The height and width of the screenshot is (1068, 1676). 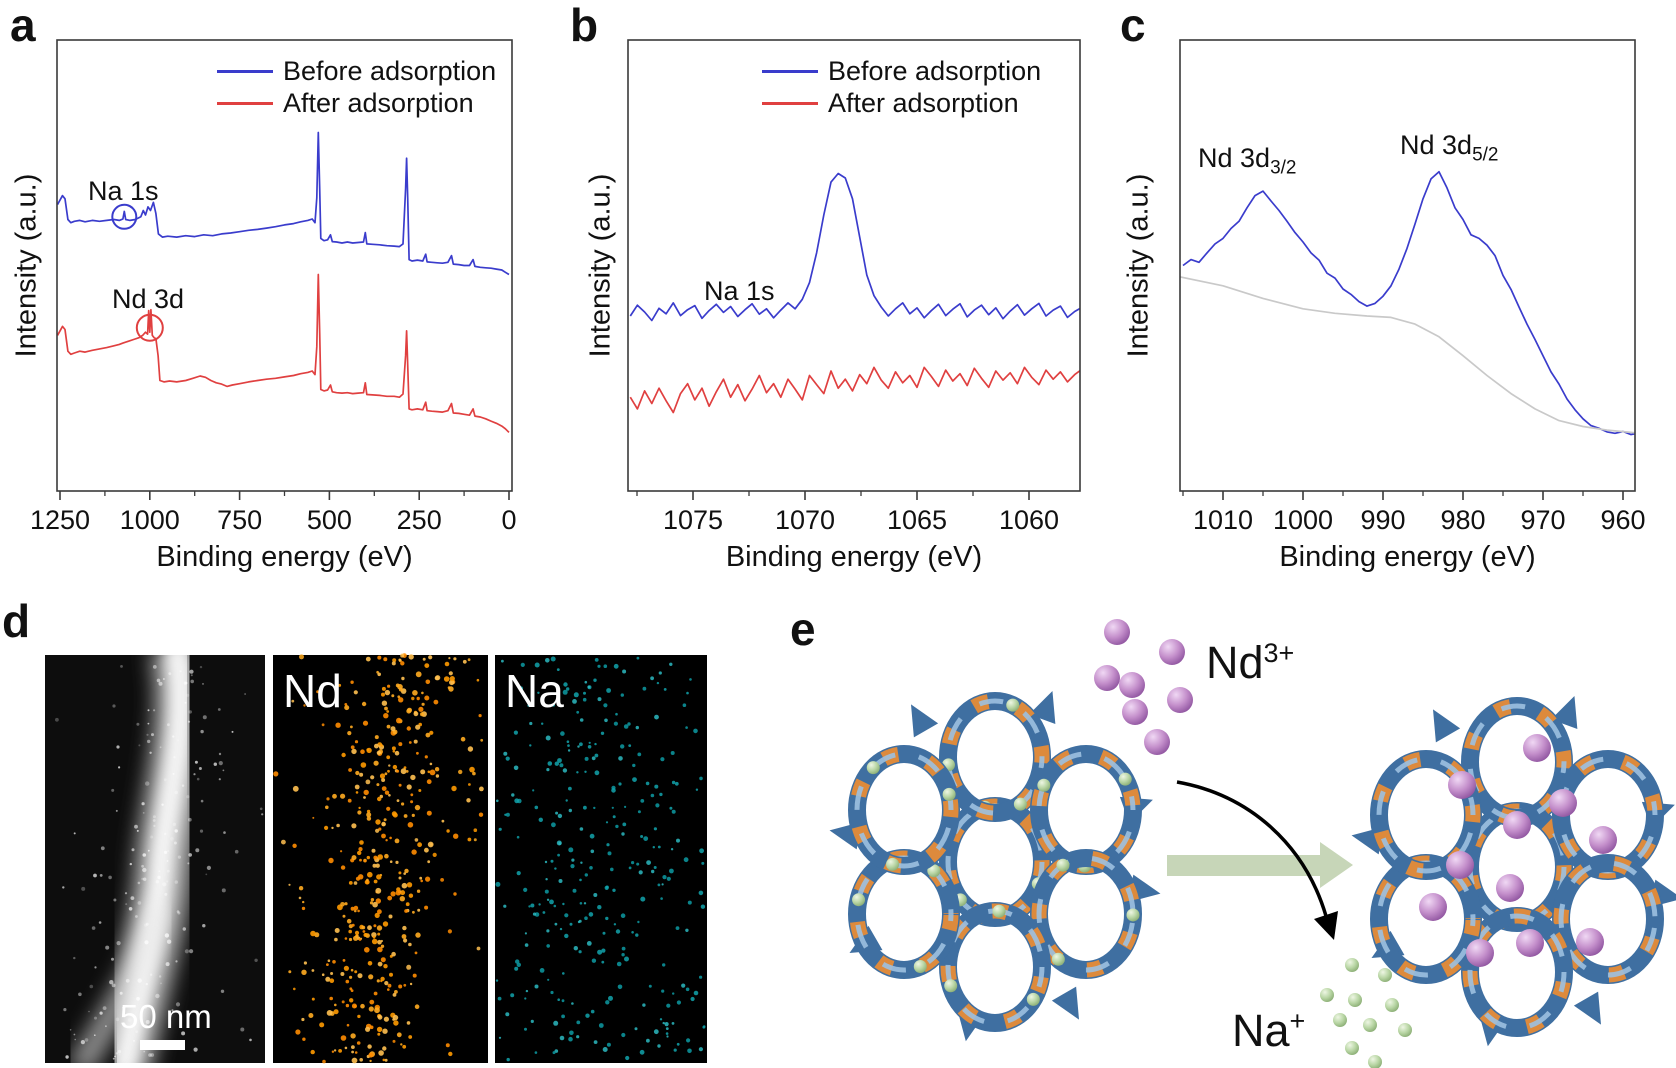 What do you see at coordinates (16, 621) in the screenshot?
I see `panel-letter-d: d` at bounding box center [16, 621].